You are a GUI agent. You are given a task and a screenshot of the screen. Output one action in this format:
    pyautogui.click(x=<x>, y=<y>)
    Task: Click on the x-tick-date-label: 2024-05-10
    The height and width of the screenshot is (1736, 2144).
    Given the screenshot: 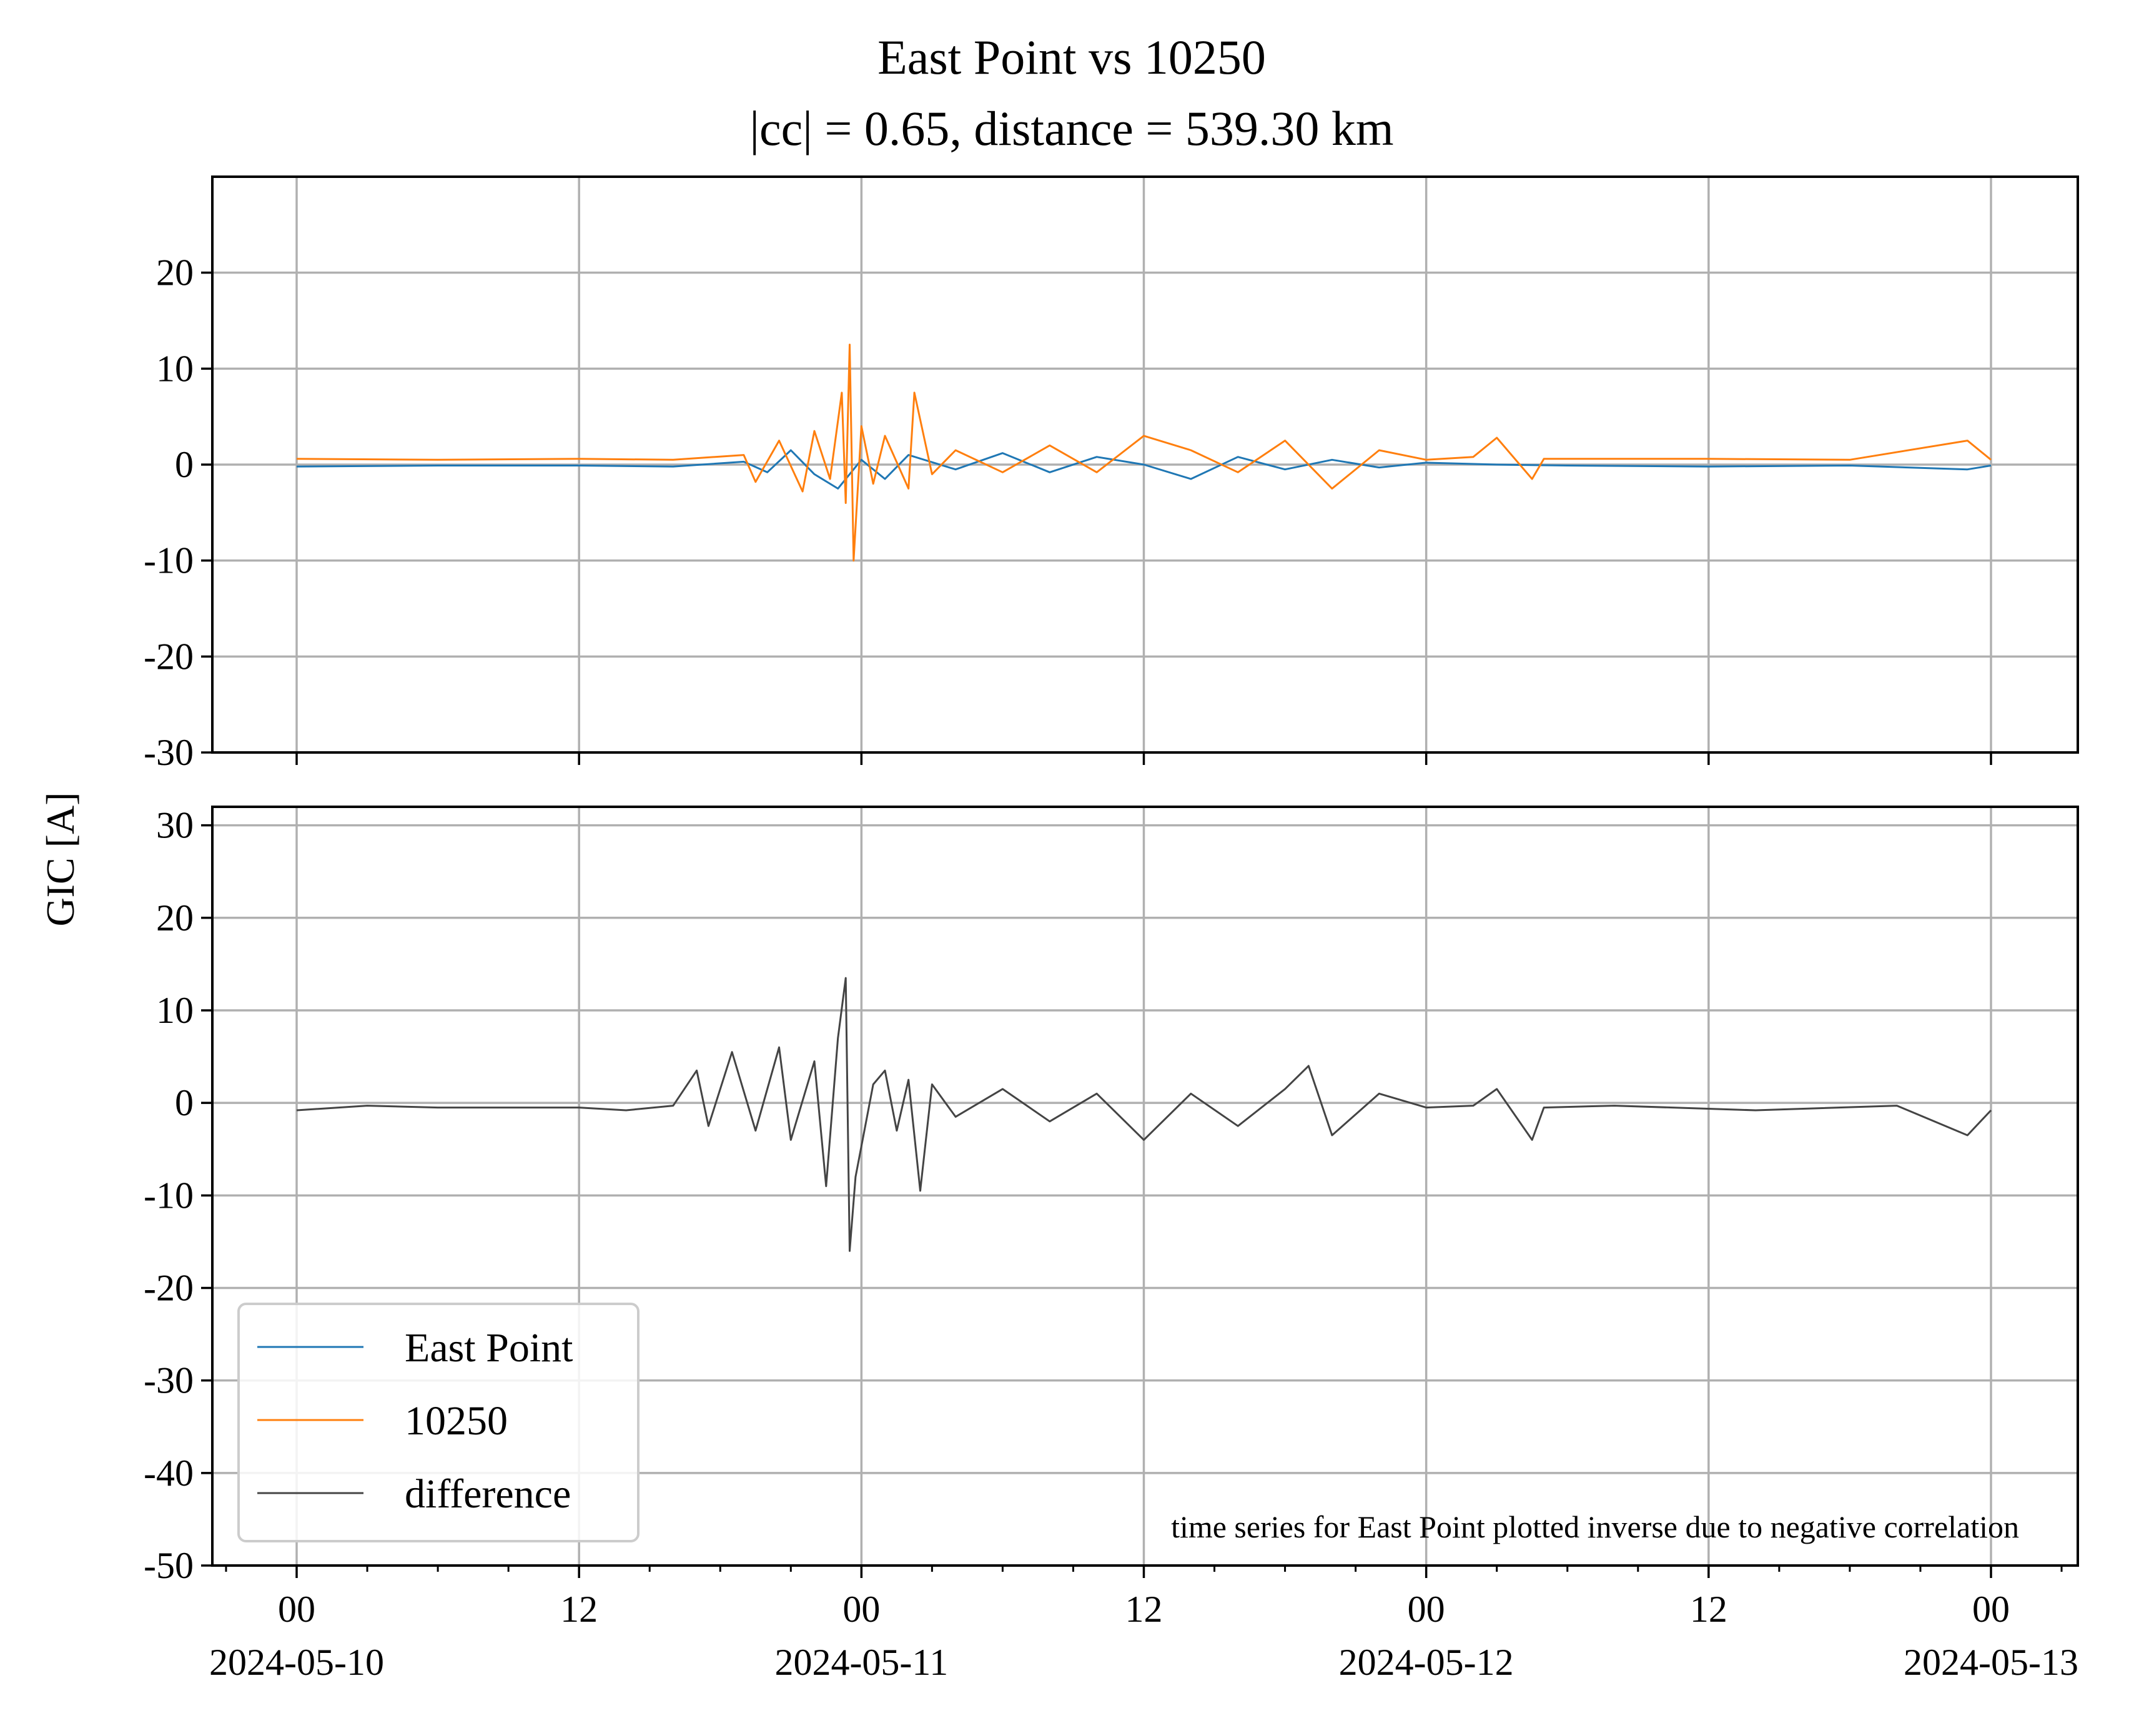 What is the action you would take?
    pyautogui.click(x=296, y=1662)
    